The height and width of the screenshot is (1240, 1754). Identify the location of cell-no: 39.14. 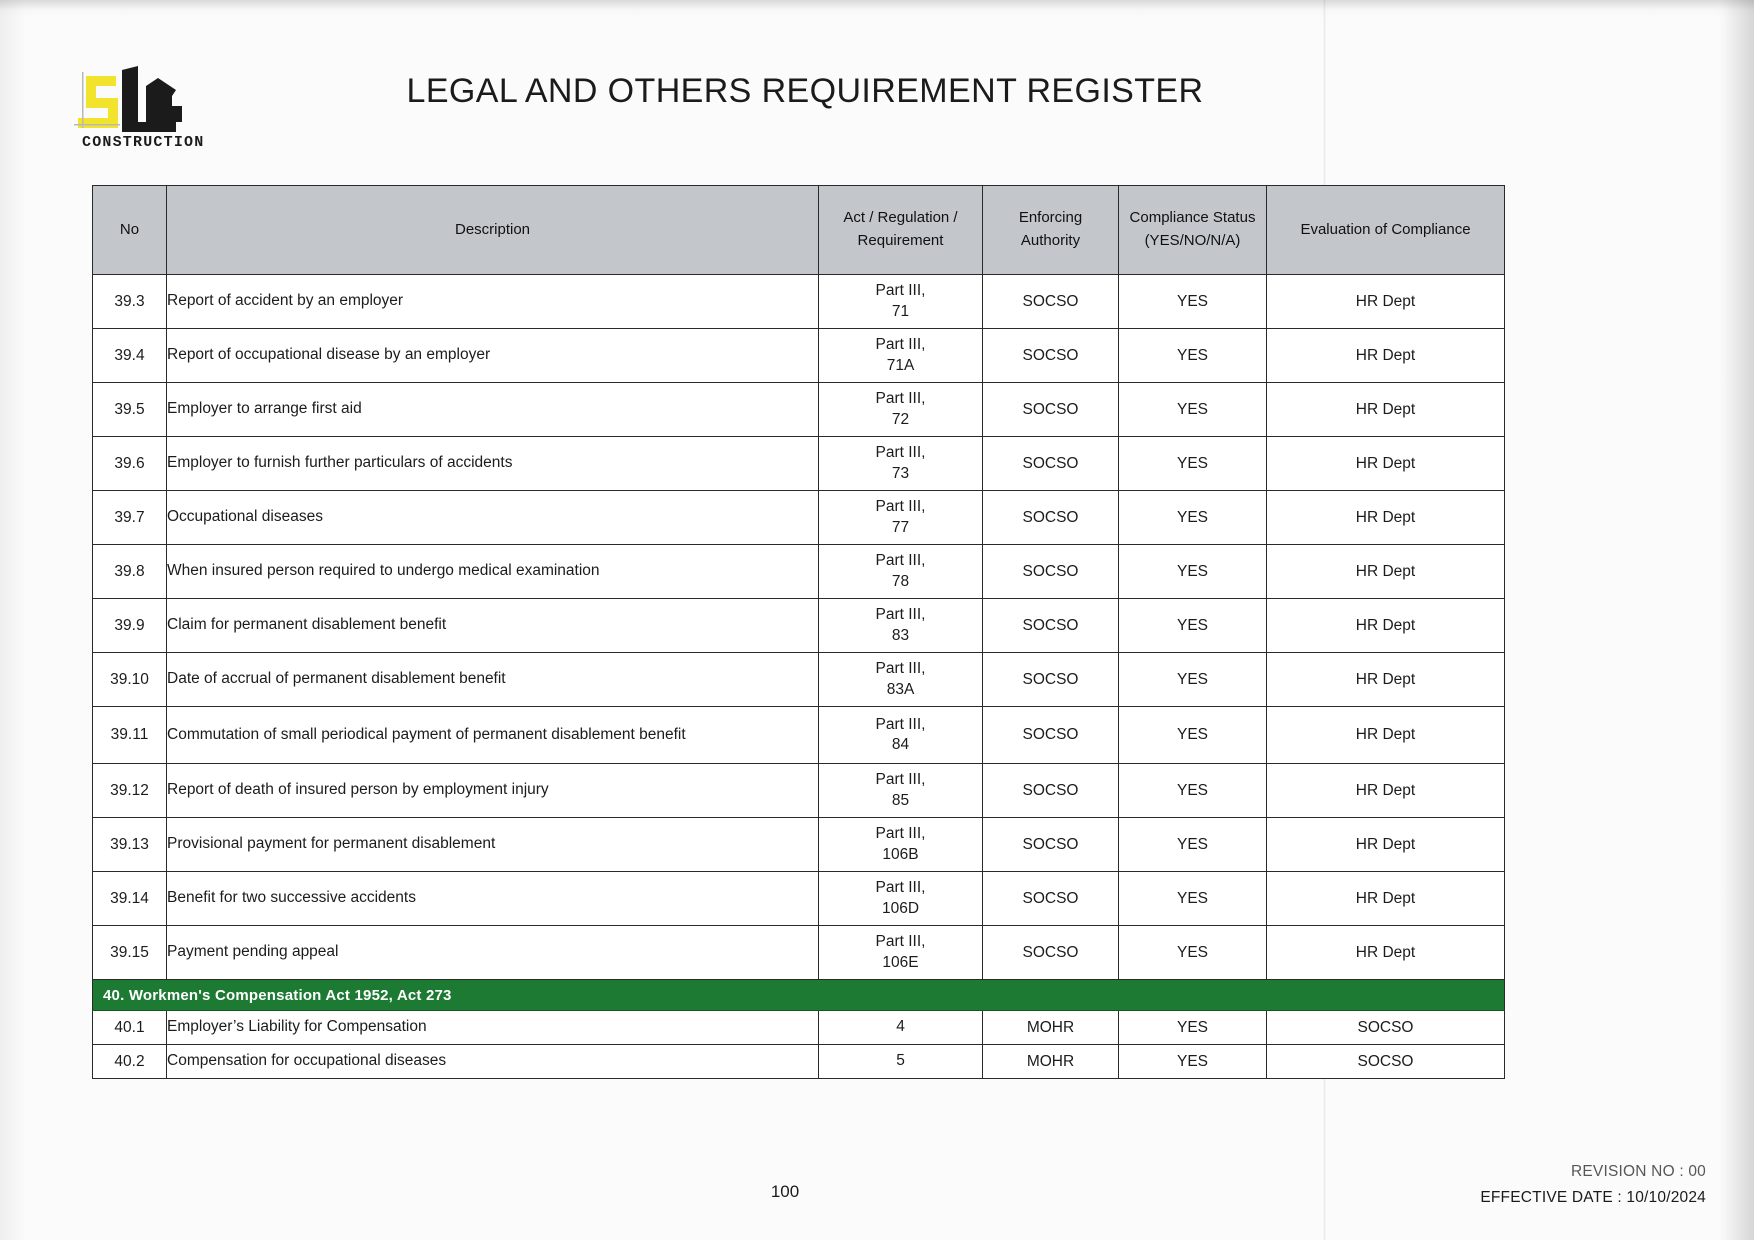
(129, 898).